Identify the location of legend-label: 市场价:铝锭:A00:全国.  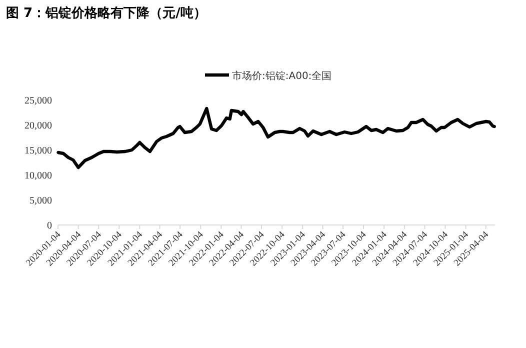
(282, 76).